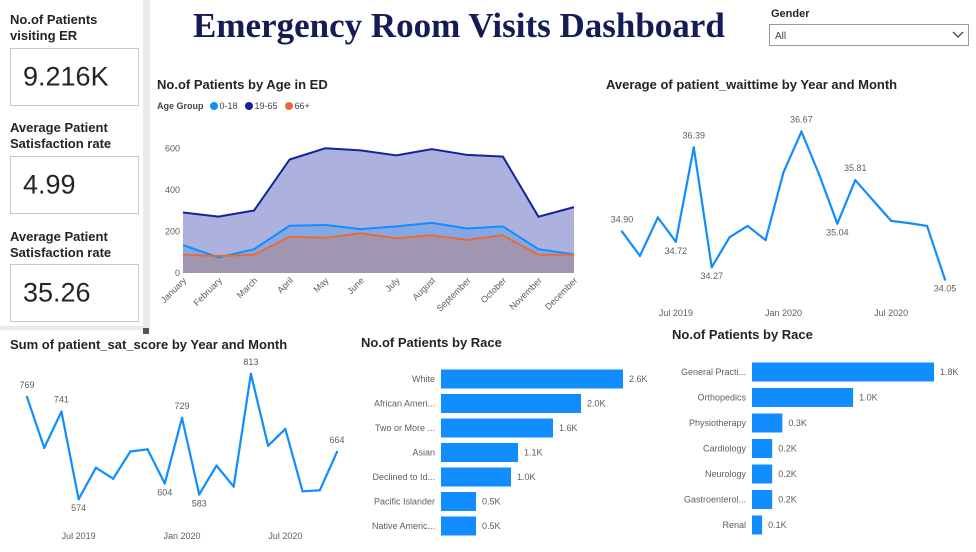  I want to click on value-label: 1.1K, so click(533, 453).